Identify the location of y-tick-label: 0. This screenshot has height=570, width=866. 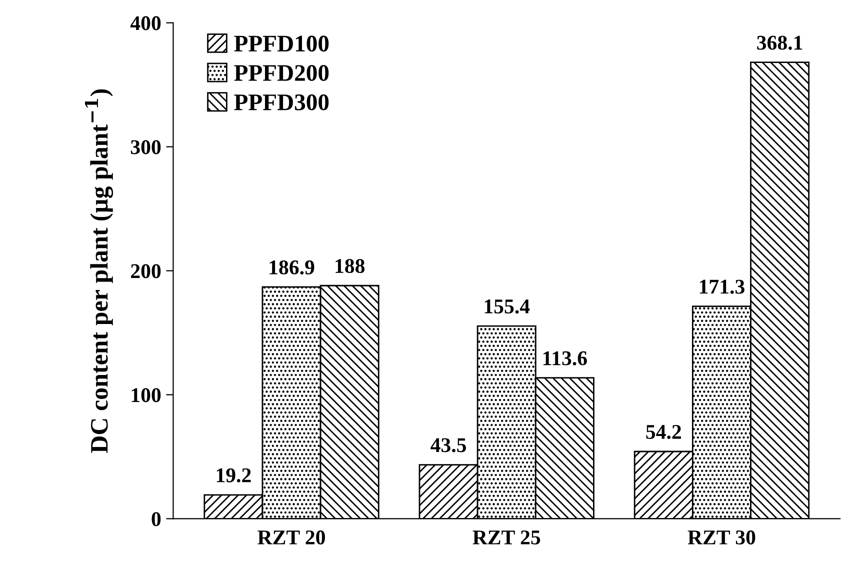
(156, 519).